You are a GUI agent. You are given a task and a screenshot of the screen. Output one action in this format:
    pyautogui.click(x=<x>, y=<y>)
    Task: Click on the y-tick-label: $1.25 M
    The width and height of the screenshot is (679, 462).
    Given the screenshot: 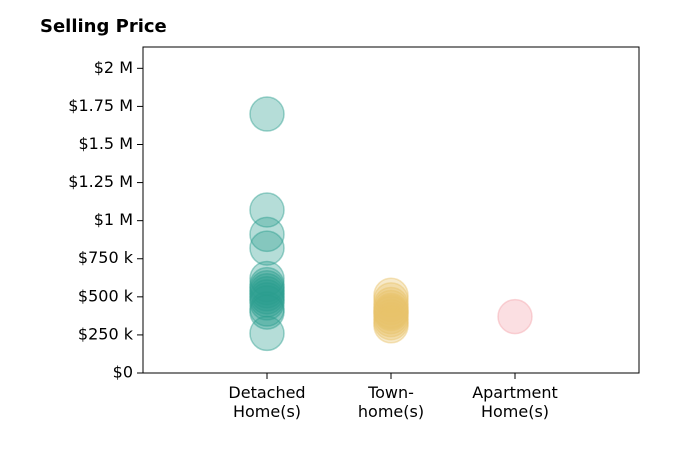 What is the action you would take?
    pyautogui.click(x=100, y=181)
    